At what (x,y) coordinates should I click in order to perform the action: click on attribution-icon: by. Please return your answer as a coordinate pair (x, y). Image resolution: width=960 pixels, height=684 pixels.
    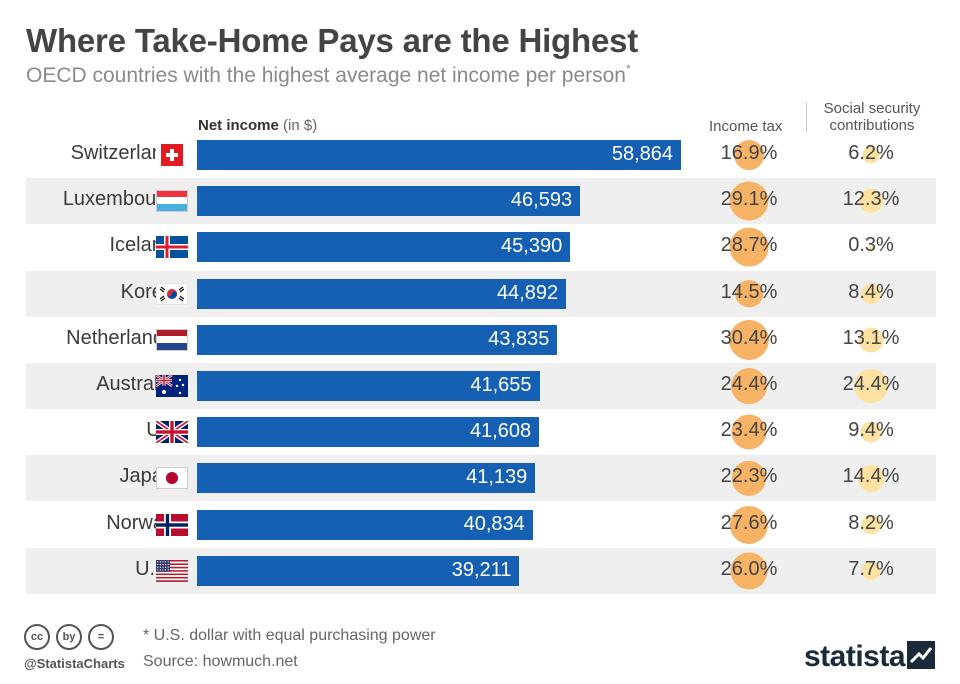
    Looking at the image, I should click on (69, 637).